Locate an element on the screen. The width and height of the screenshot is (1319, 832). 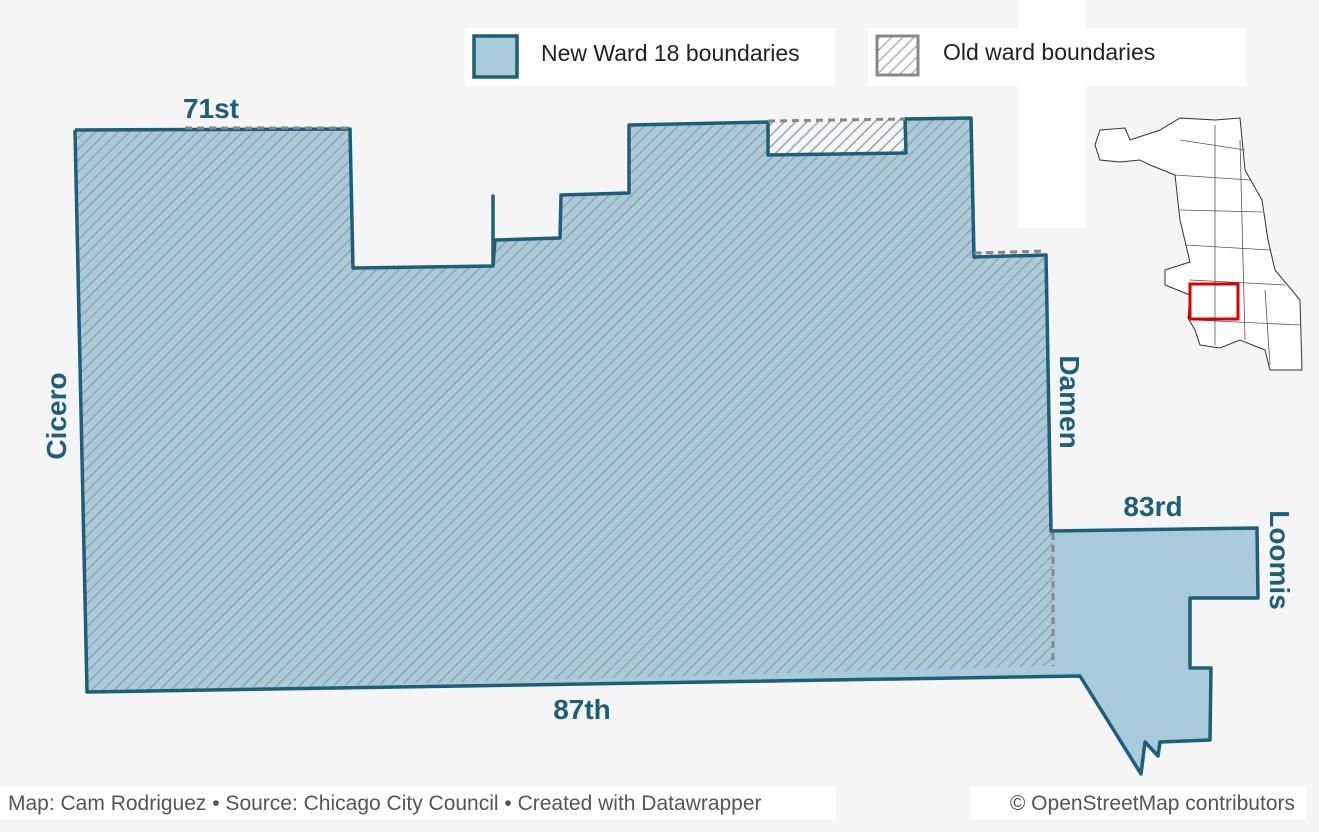
locator-highlight is located at coordinates (1214, 301).